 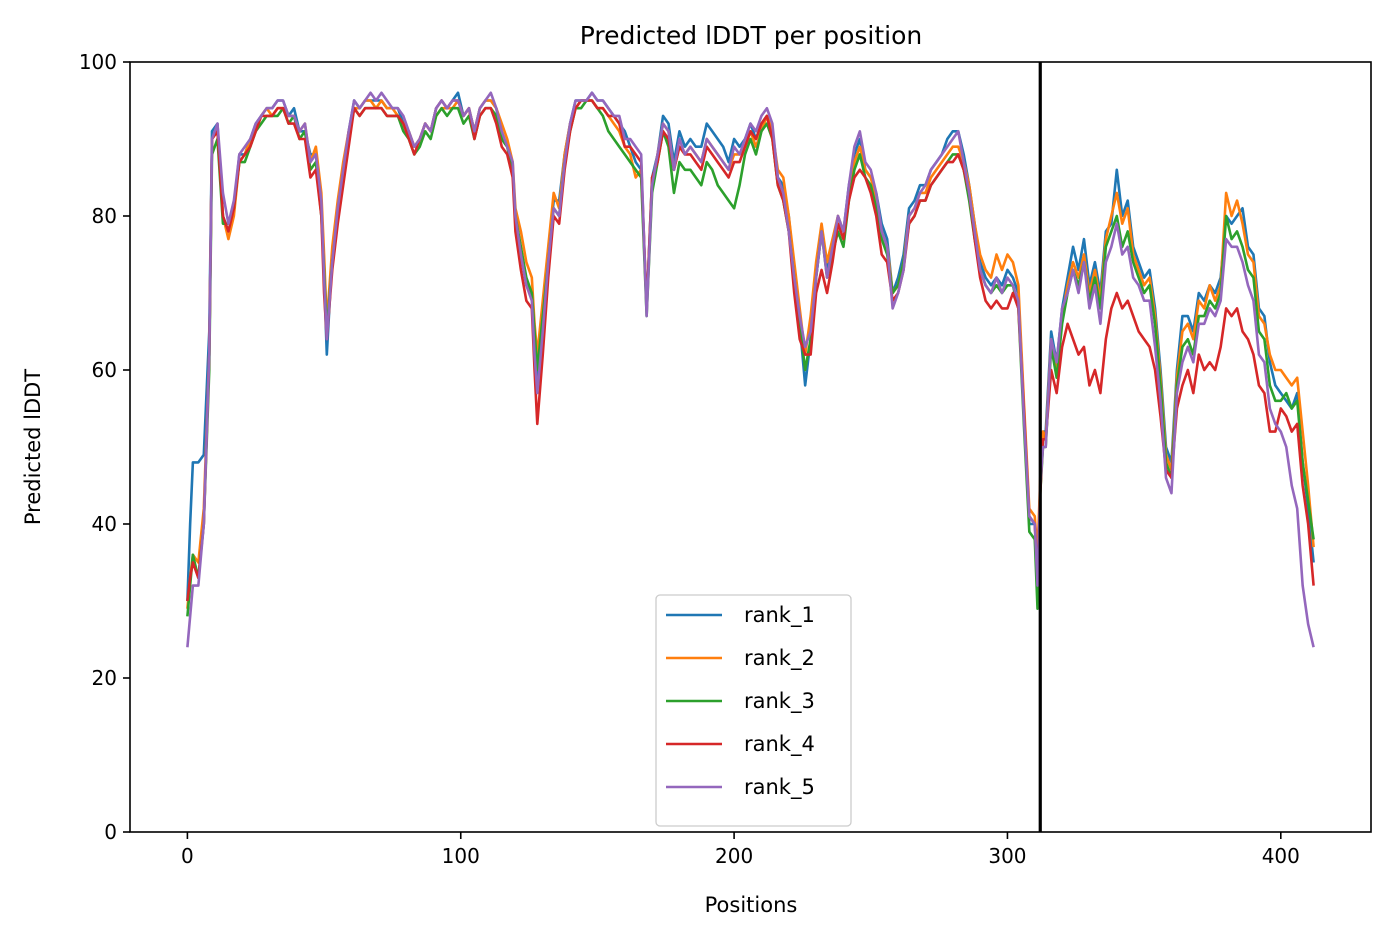 What do you see at coordinates (779, 744) in the screenshot?
I see `legend-label-rank-4: rank_4` at bounding box center [779, 744].